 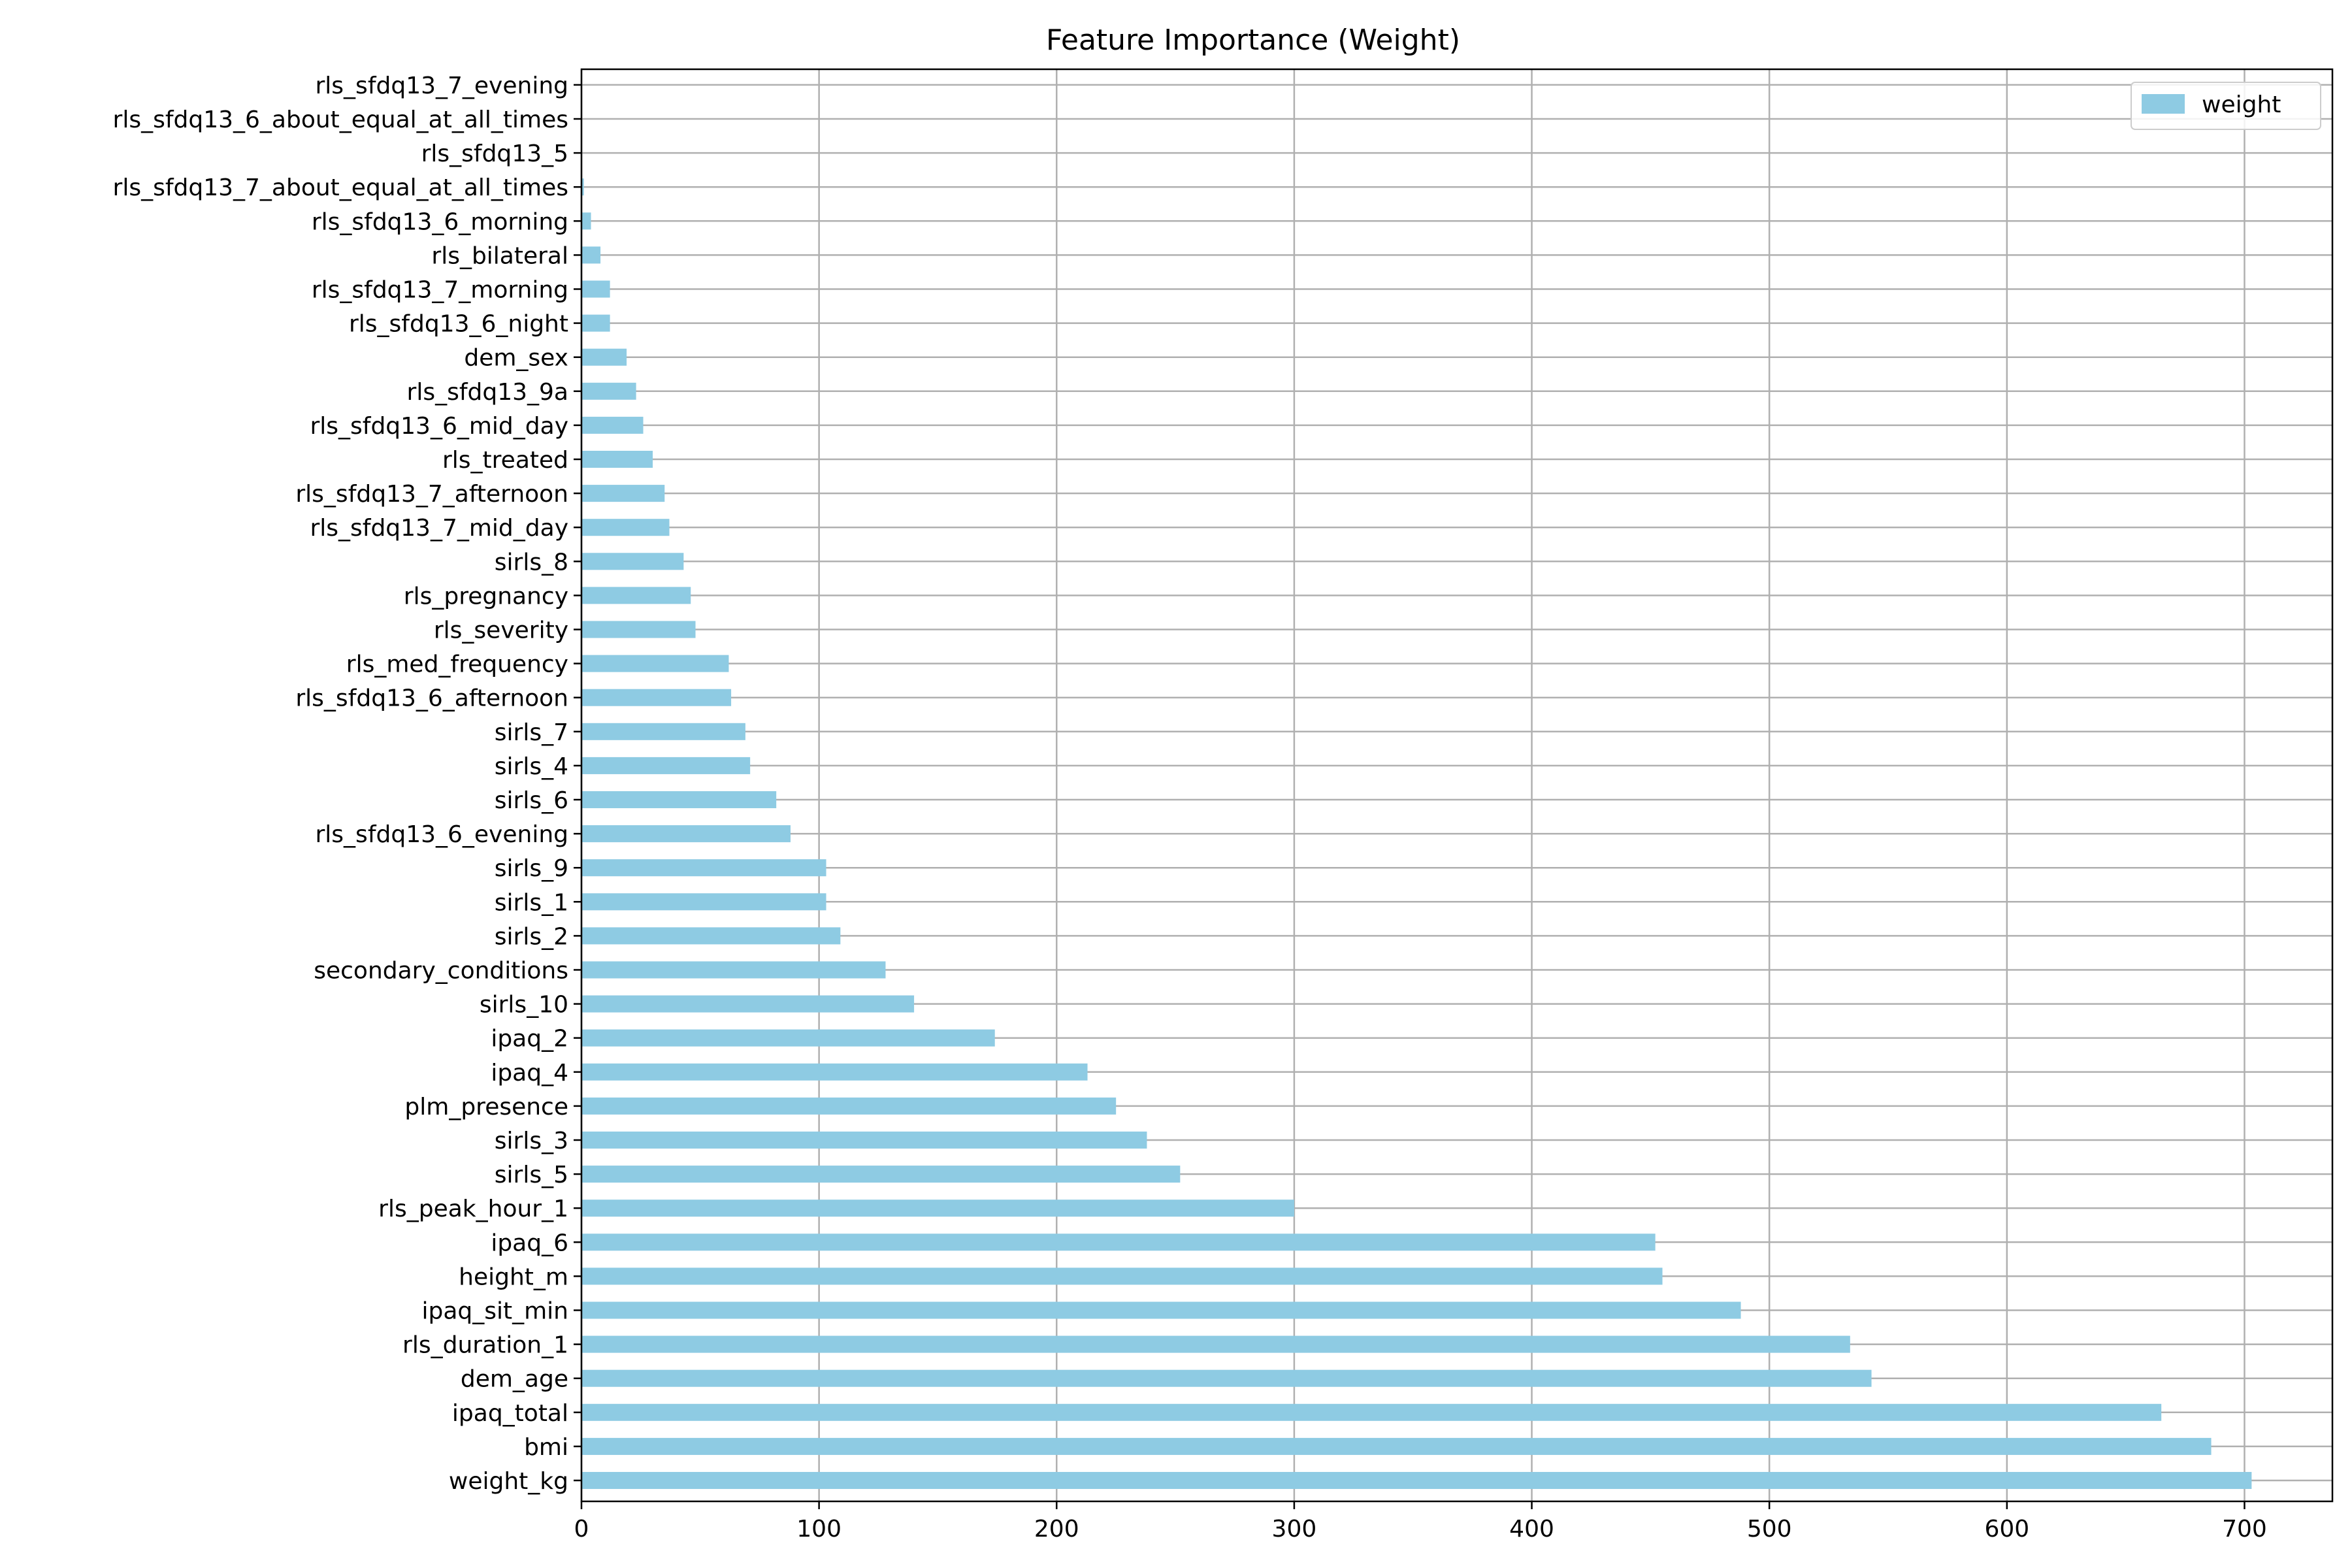 I want to click on y-tick-label: rls_sfdq13_7_evening, so click(x=442, y=86).